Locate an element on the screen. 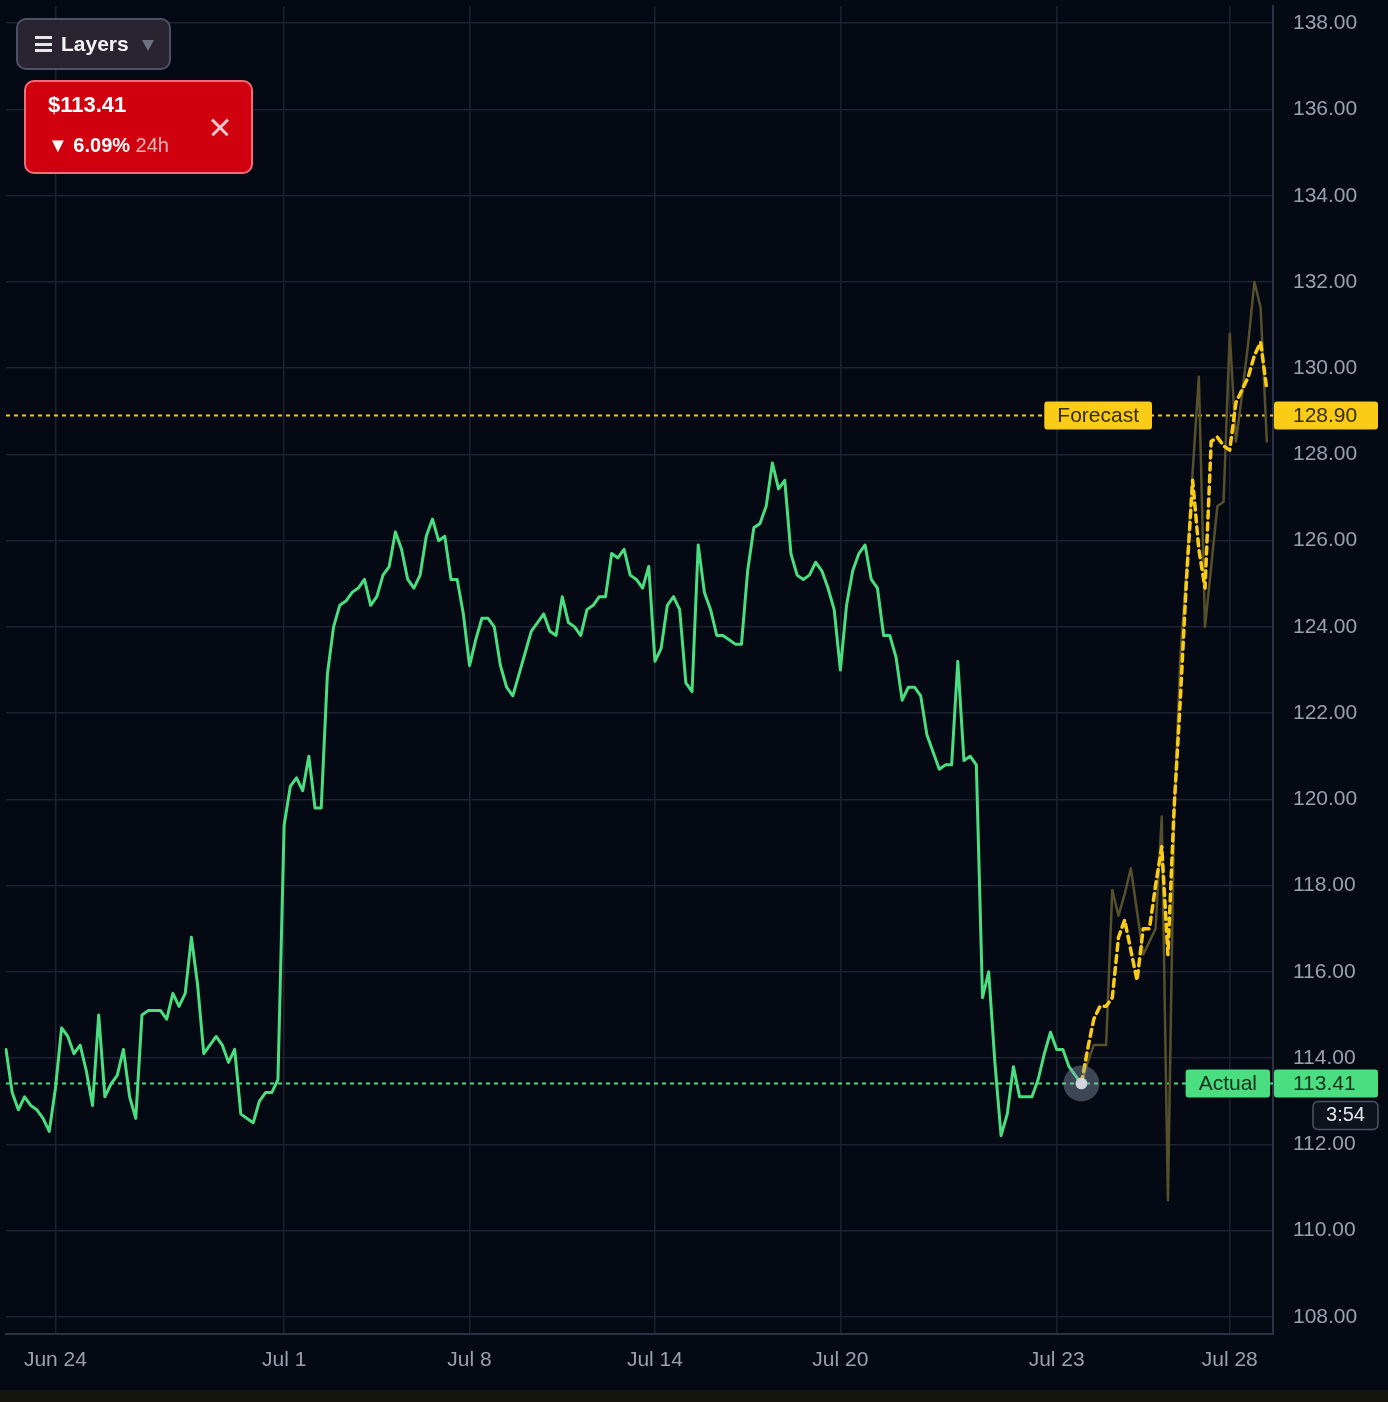 Image resolution: width=1388 pixels, height=1402 pixels. y-tick-label: 136.00 is located at coordinates (1325, 108).